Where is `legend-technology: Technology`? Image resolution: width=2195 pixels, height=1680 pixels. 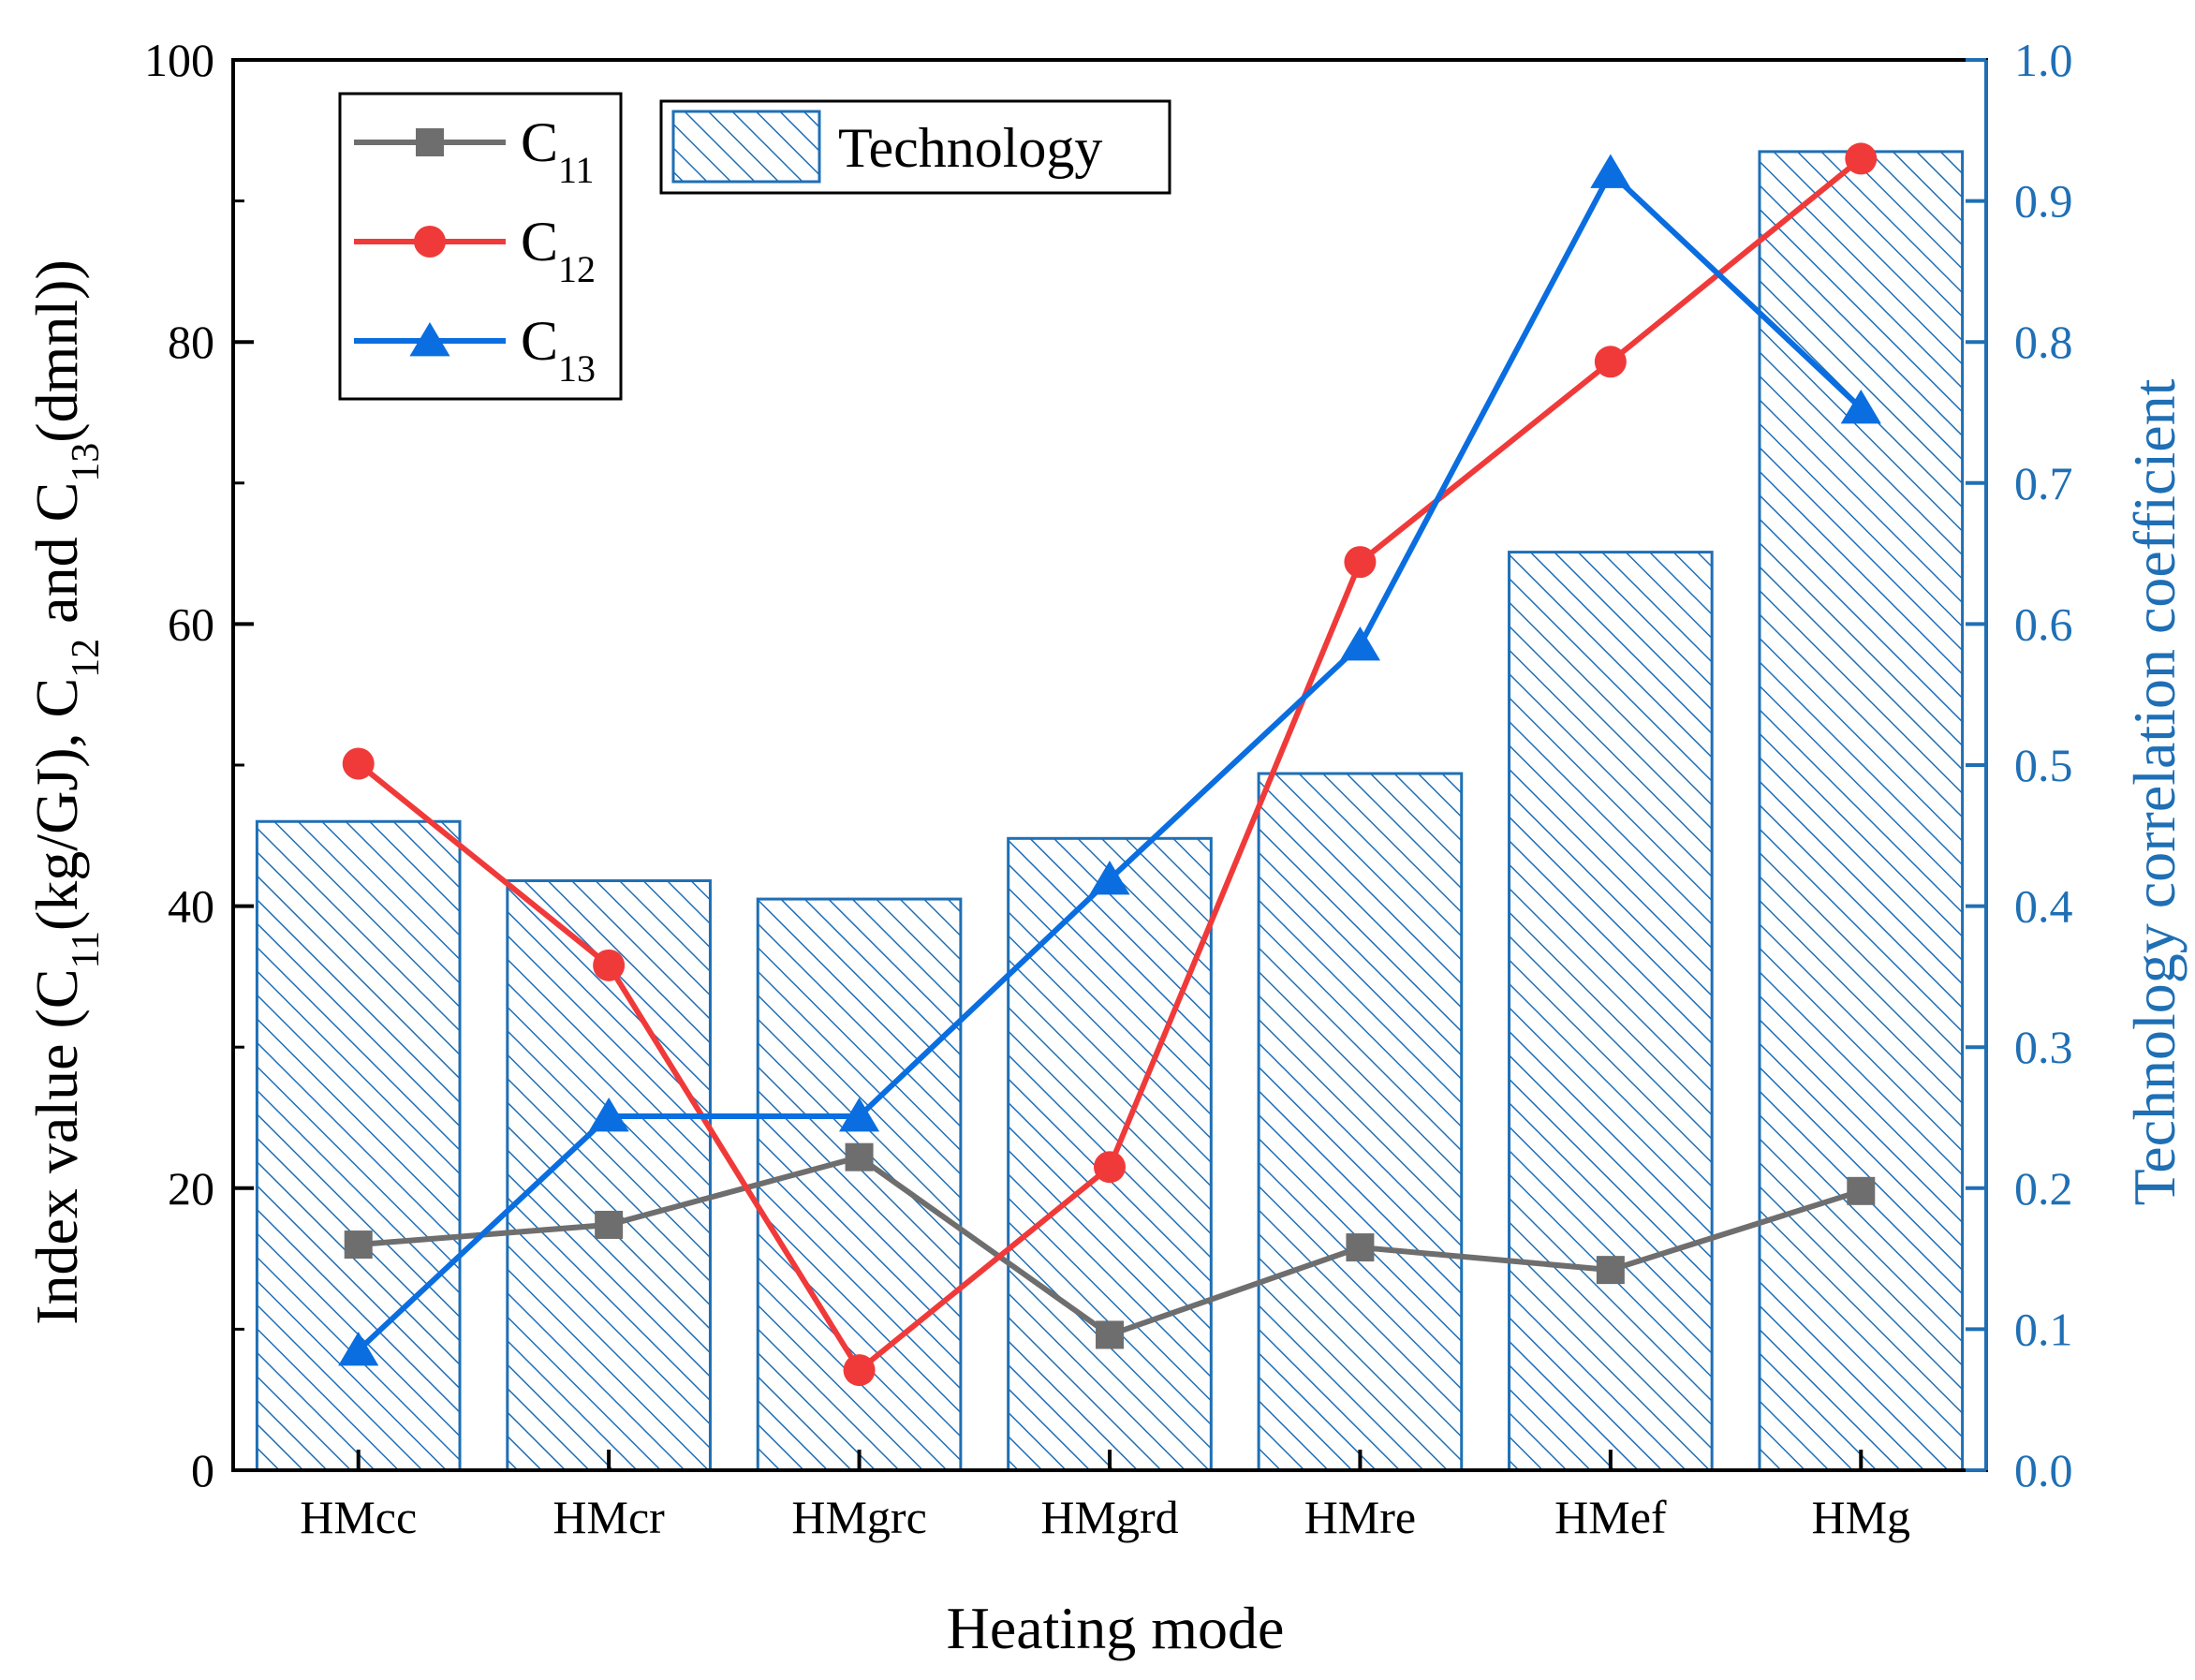 legend-technology: Technology is located at coordinates (915, 147).